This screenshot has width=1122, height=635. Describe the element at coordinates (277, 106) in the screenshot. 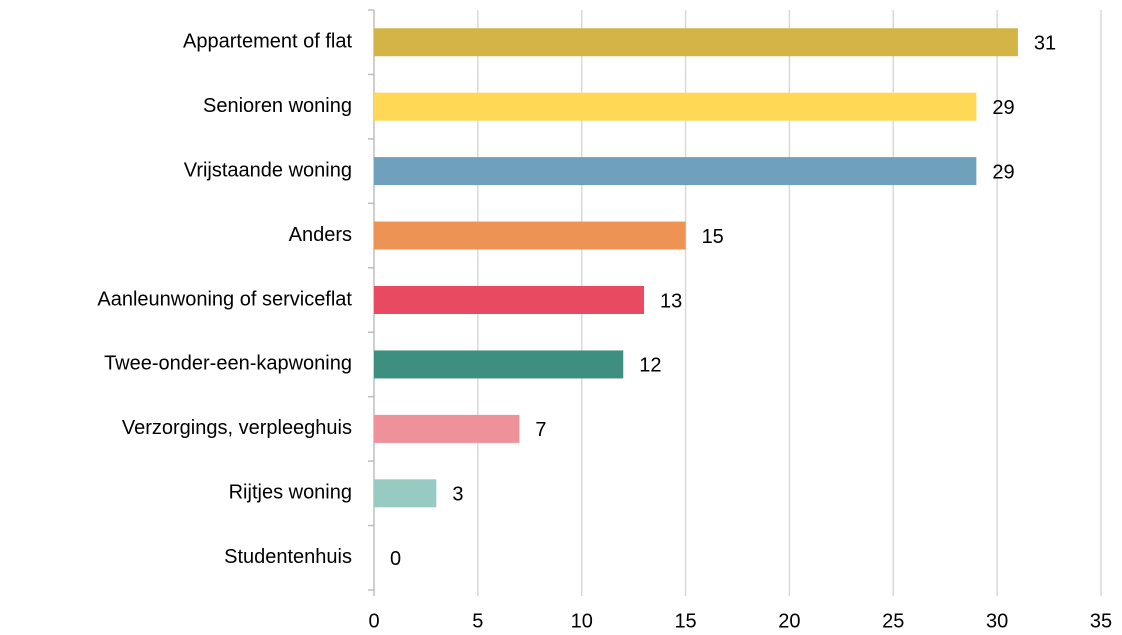

I see `y-tick-label: Senioren woning` at that location.